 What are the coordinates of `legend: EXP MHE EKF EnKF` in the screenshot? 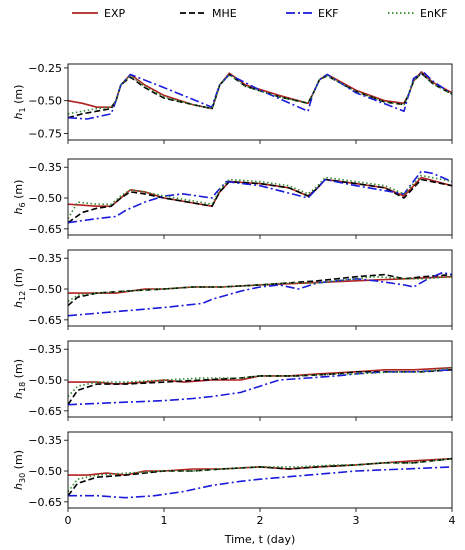 It's located at (259, 13).